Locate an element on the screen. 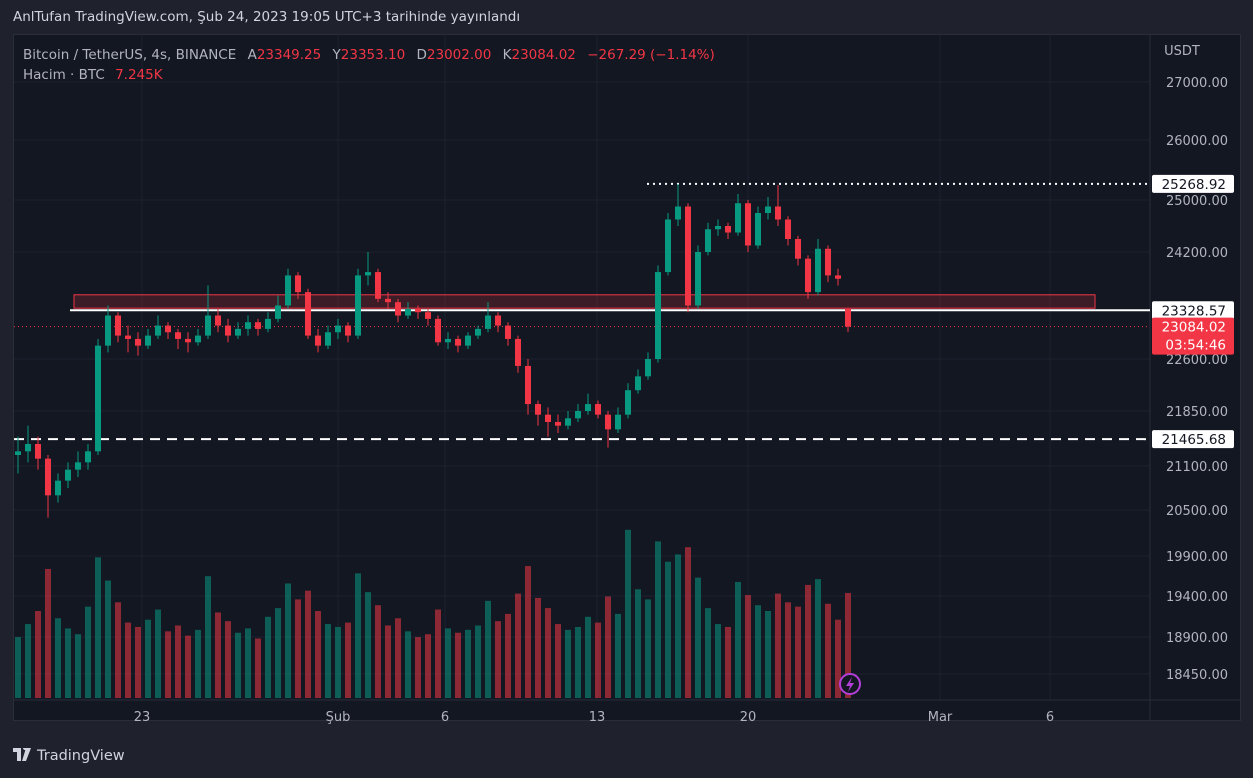 Image resolution: width=1253 pixels, height=778 pixels. resistance-price-label: 25268.92 is located at coordinates (1194, 185).